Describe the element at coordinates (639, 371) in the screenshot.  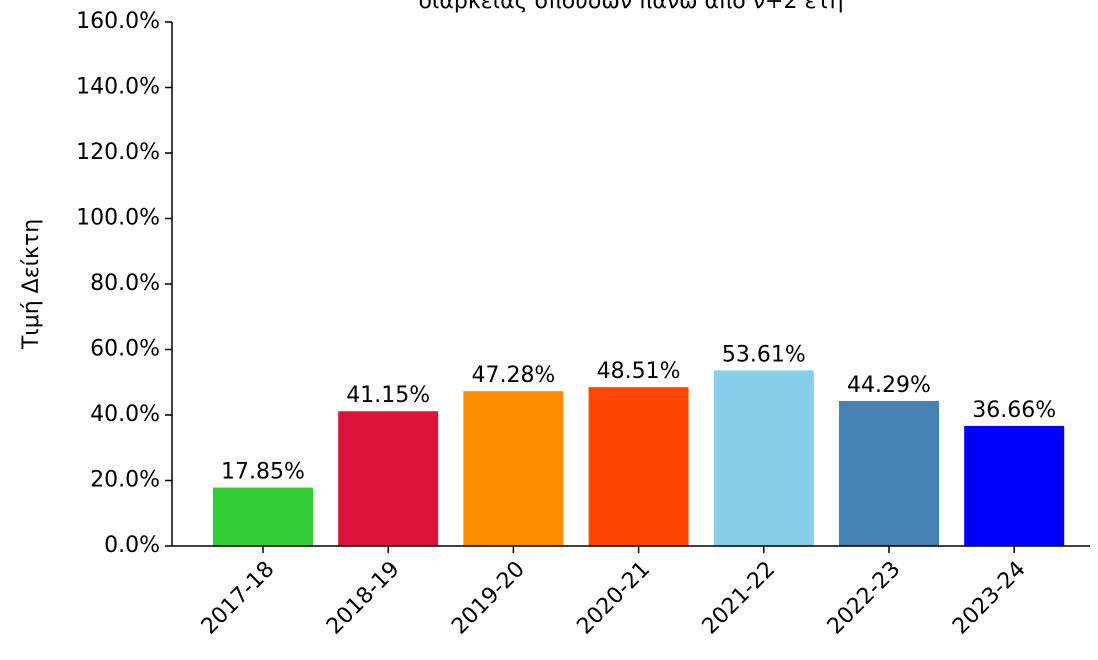
I see `value-label: 48.51%` at that location.